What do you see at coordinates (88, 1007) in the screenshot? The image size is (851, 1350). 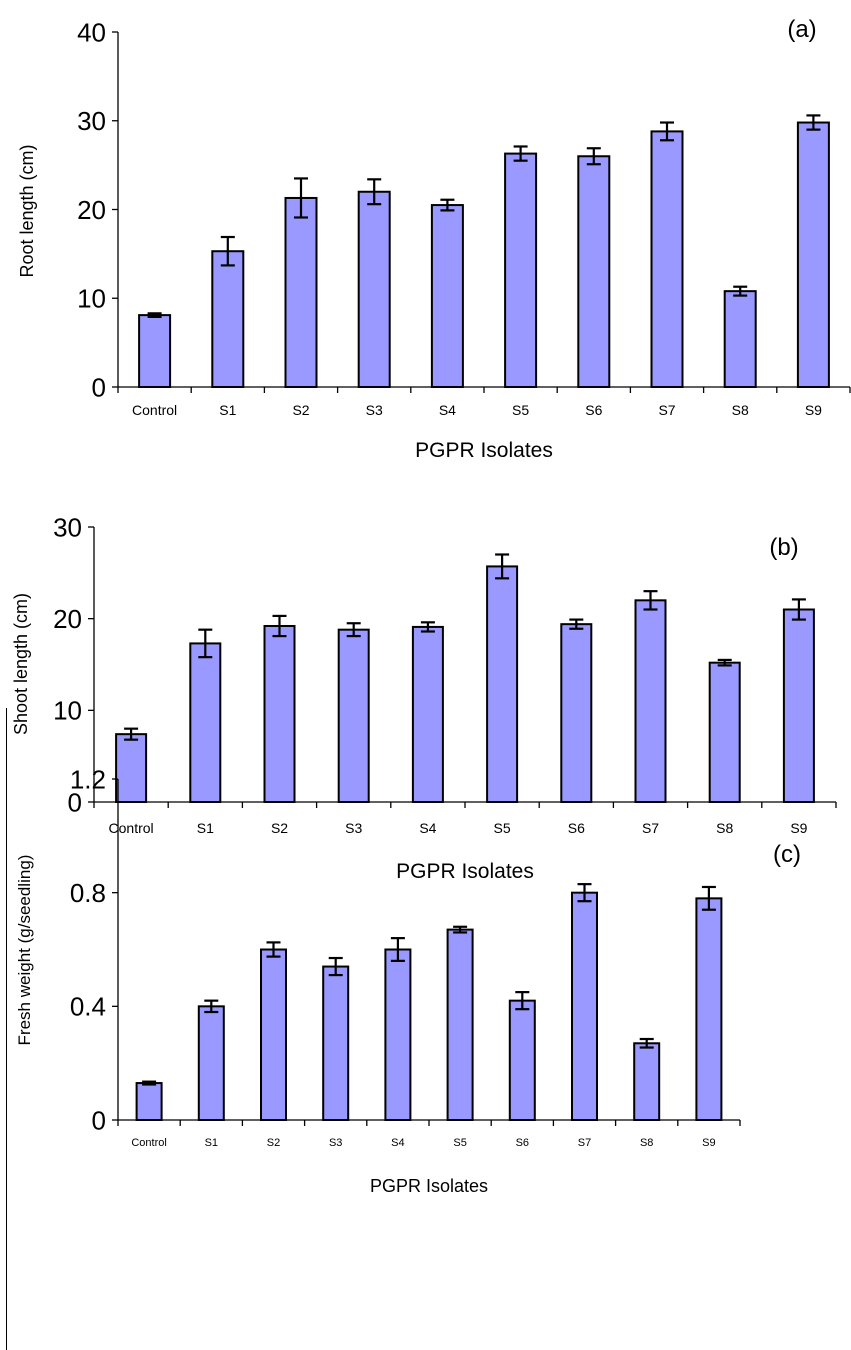 I see `y-tick-label: 0.4` at bounding box center [88, 1007].